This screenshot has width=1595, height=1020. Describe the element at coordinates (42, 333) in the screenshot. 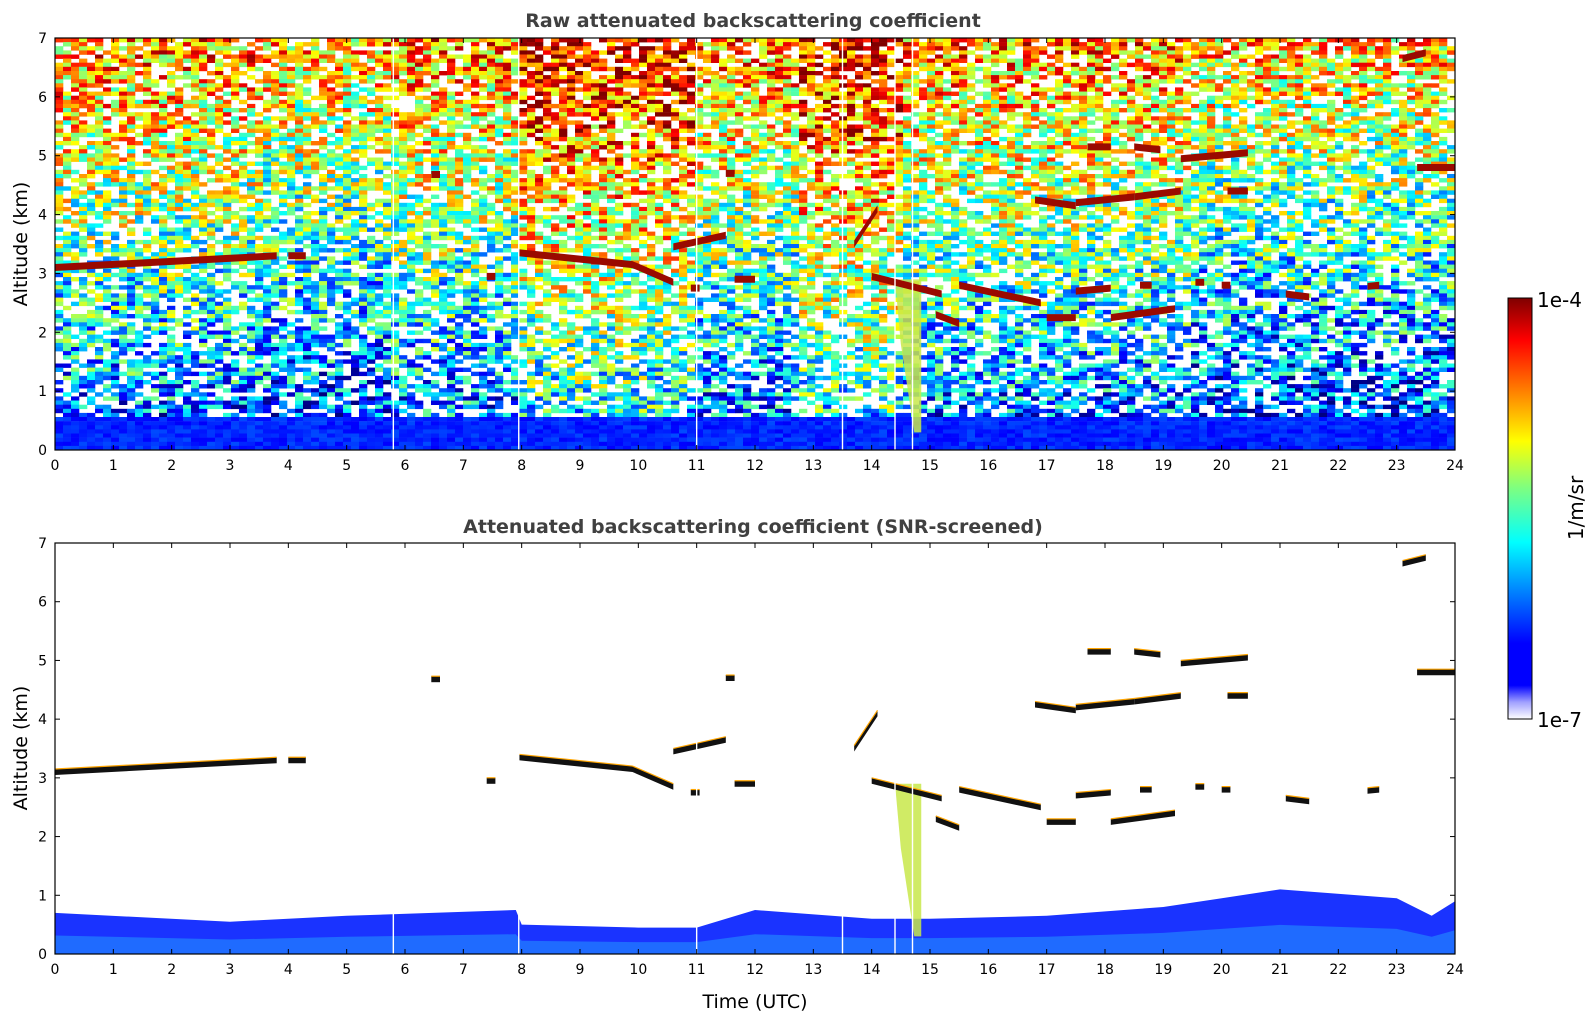

I see `y-tick-label: 2` at that location.